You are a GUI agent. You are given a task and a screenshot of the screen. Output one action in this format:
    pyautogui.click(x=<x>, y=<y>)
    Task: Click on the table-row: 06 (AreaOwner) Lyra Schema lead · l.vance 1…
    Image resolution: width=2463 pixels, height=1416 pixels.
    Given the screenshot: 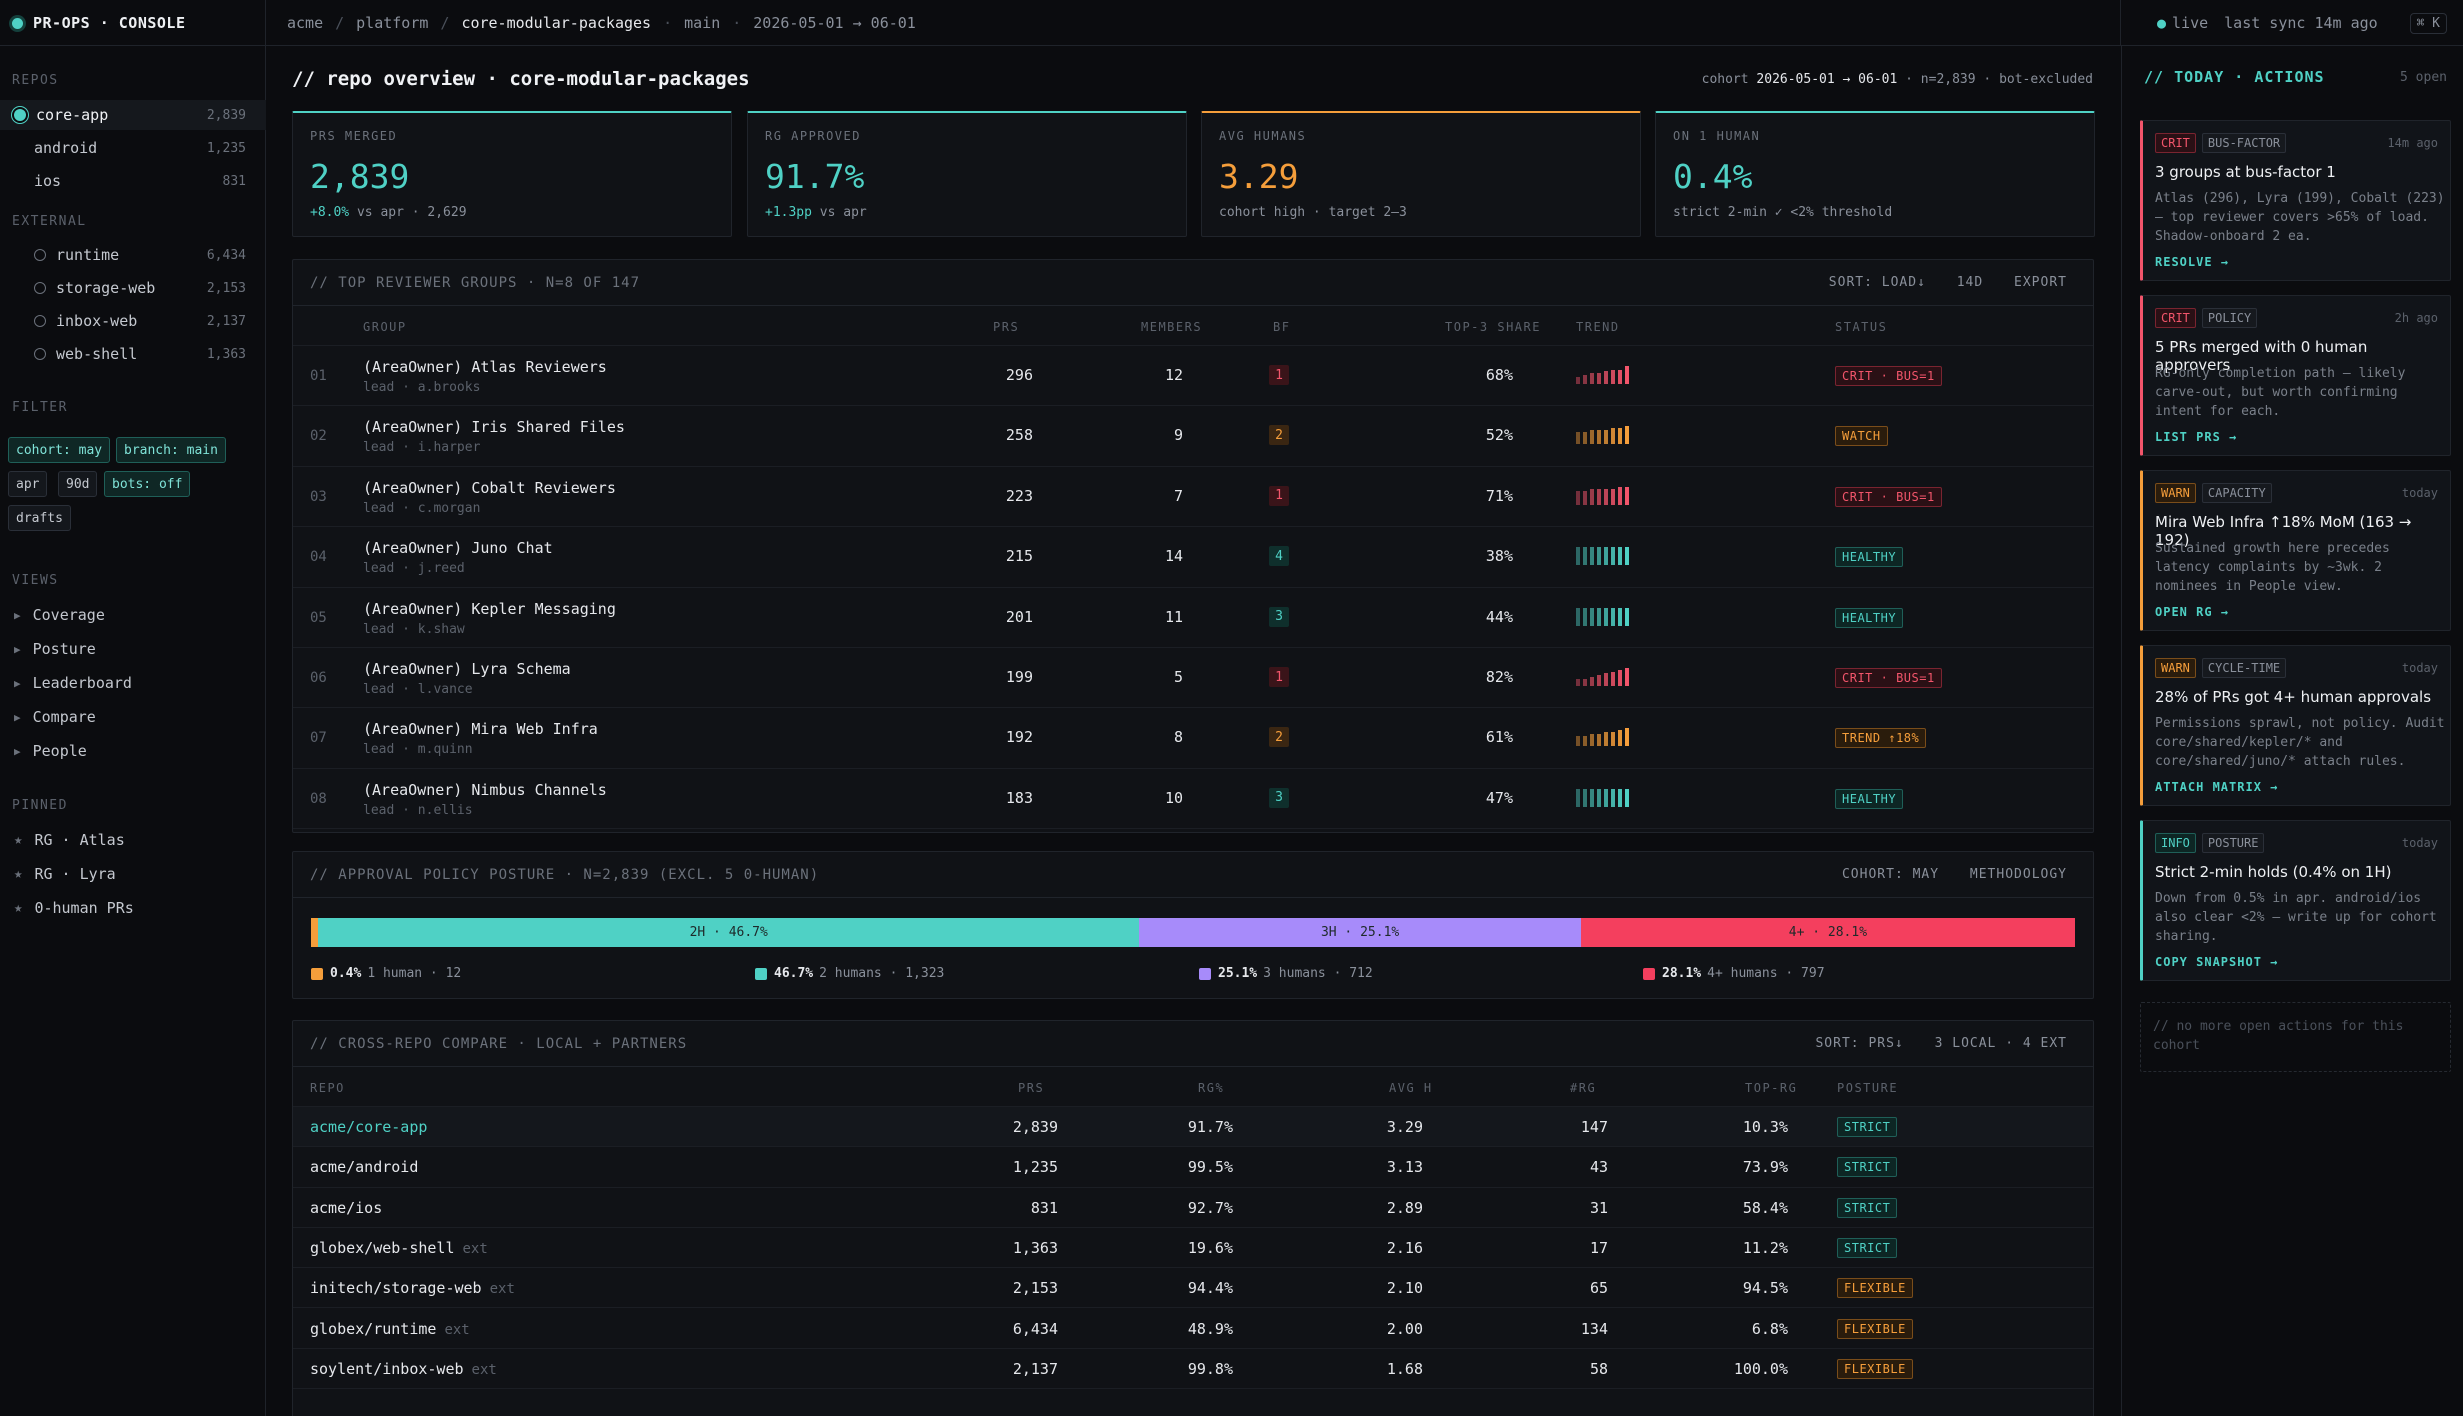 What is the action you would take?
    pyautogui.click(x=1193, y=678)
    